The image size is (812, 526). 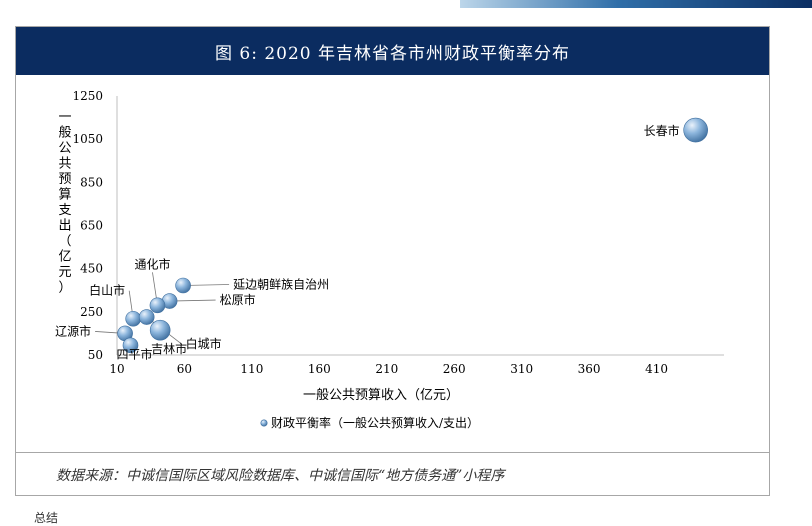 What do you see at coordinates (264, 423) in the screenshot?
I see `legend-marker` at bounding box center [264, 423].